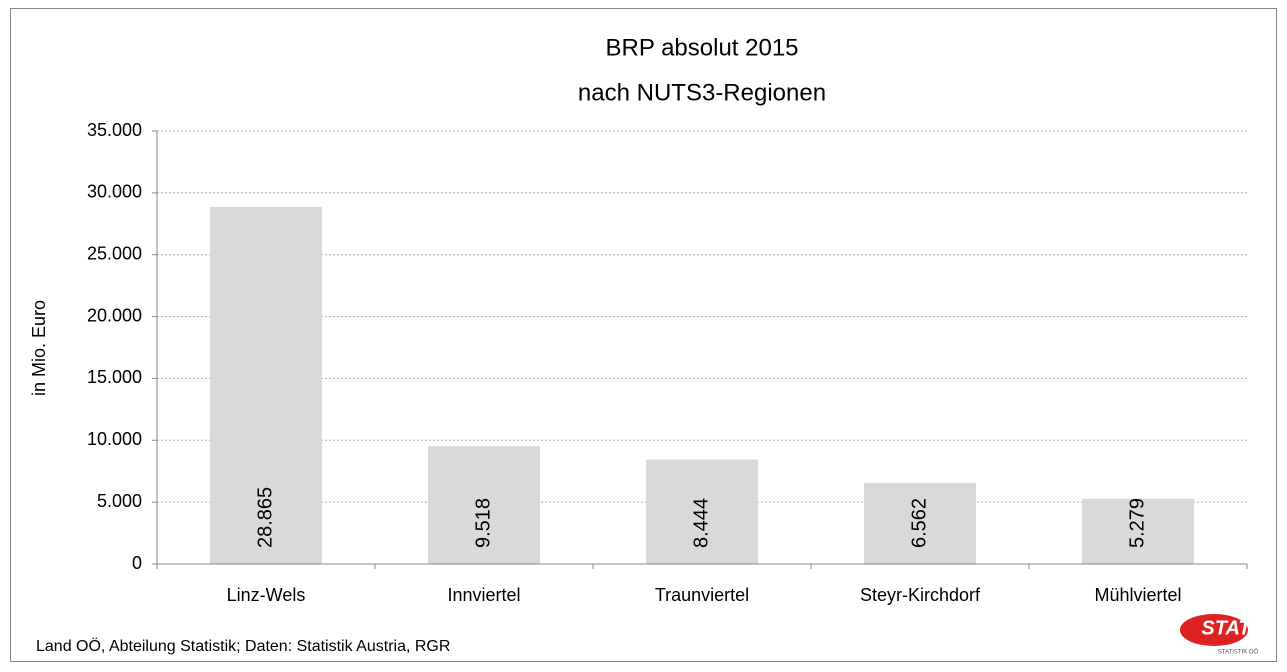  I want to click on logo-text: STAT, so click(1226, 628).